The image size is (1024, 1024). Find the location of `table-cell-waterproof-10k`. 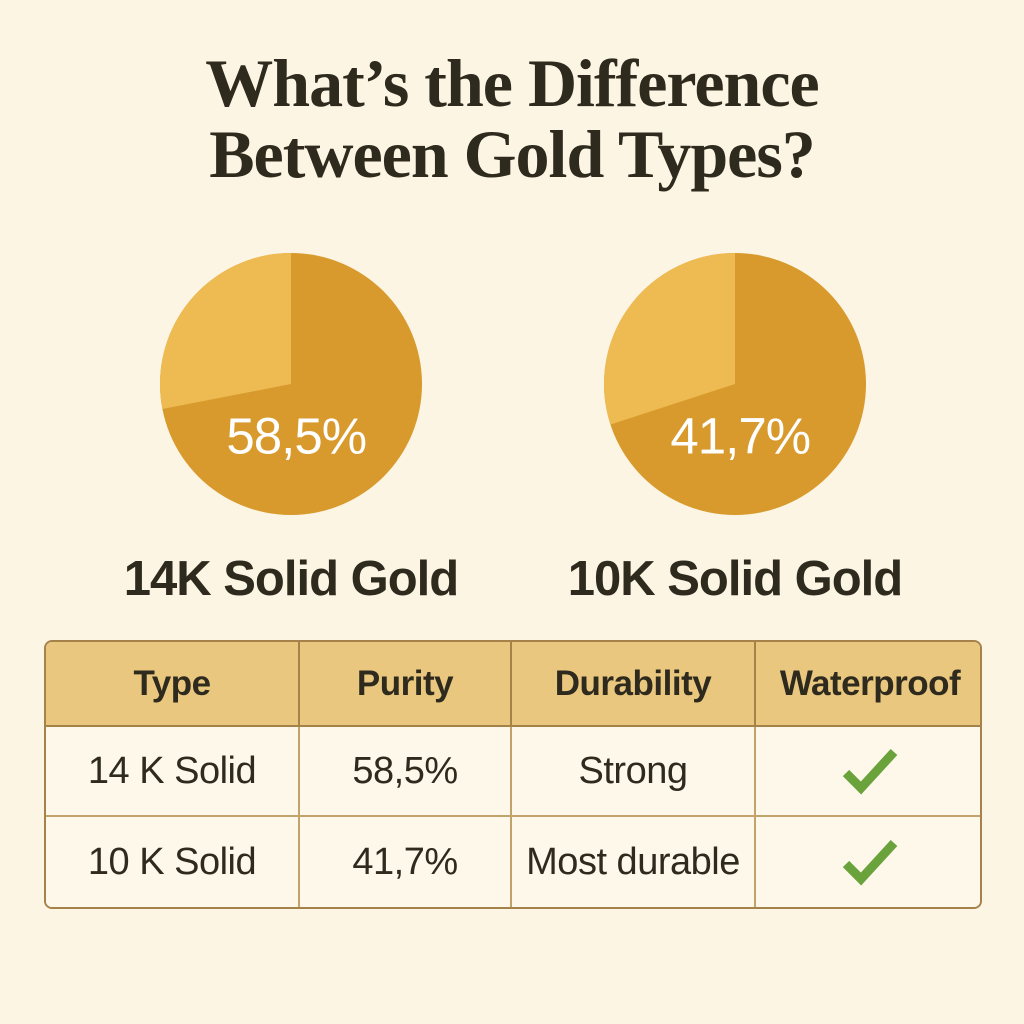

table-cell-waterproof-10k is located at coordinates (868, 862).